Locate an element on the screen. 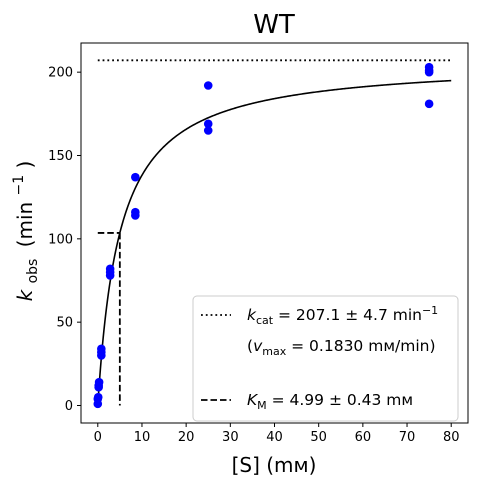 The image size is (477, 484). y-tick-label: 200 is located at coordinates (60, 73).